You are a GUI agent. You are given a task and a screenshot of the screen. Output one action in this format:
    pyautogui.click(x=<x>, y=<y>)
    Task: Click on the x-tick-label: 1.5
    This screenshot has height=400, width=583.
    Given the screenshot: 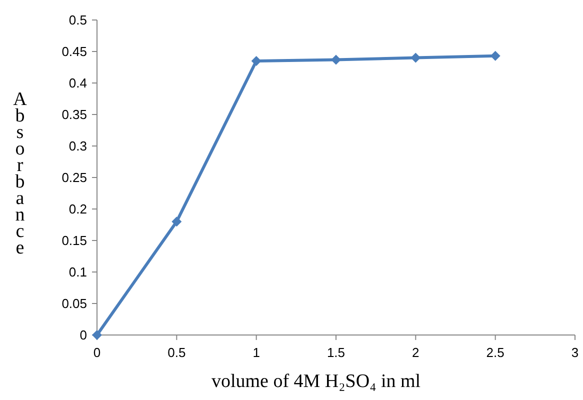 What is the action you would take?
    pyautogui.click(x=336, y=352)
    